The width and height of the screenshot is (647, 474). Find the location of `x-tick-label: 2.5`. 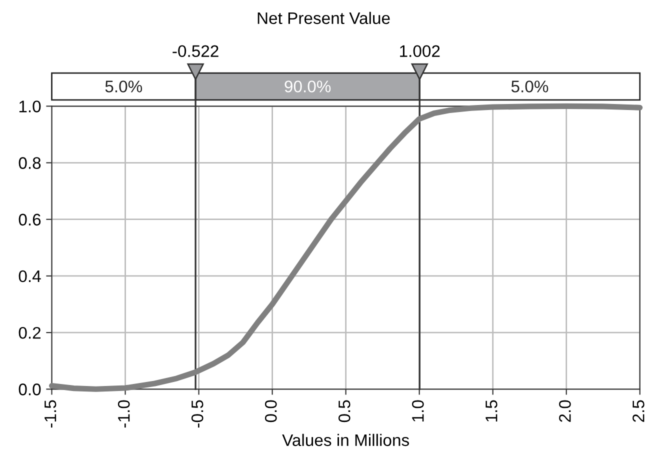

x-tick-label: 2.5 is located at coordinates (638, 411).